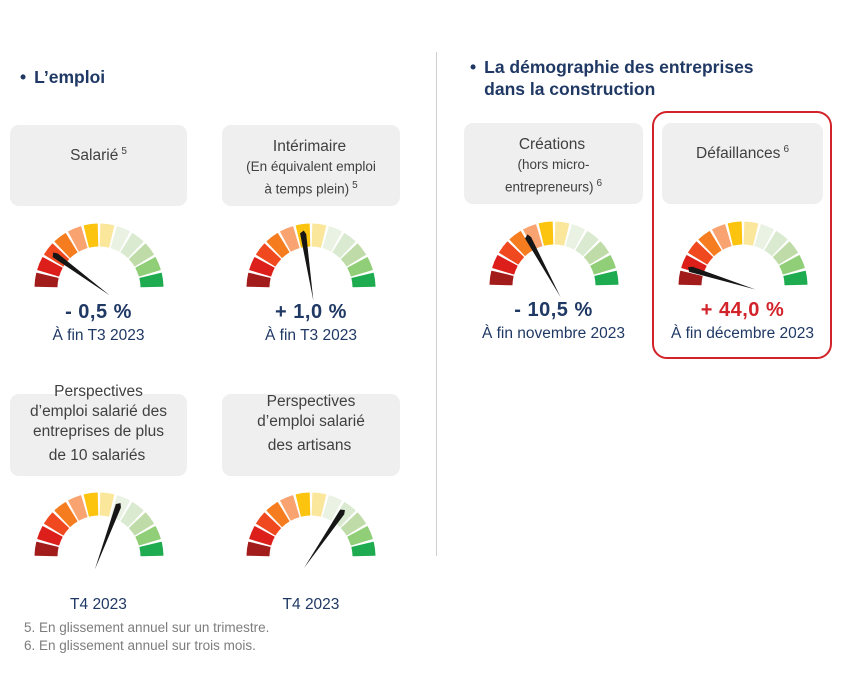 This screenshot has width=849, height=690. I want to click on defaillances-highlight-box, so click(742, 235).